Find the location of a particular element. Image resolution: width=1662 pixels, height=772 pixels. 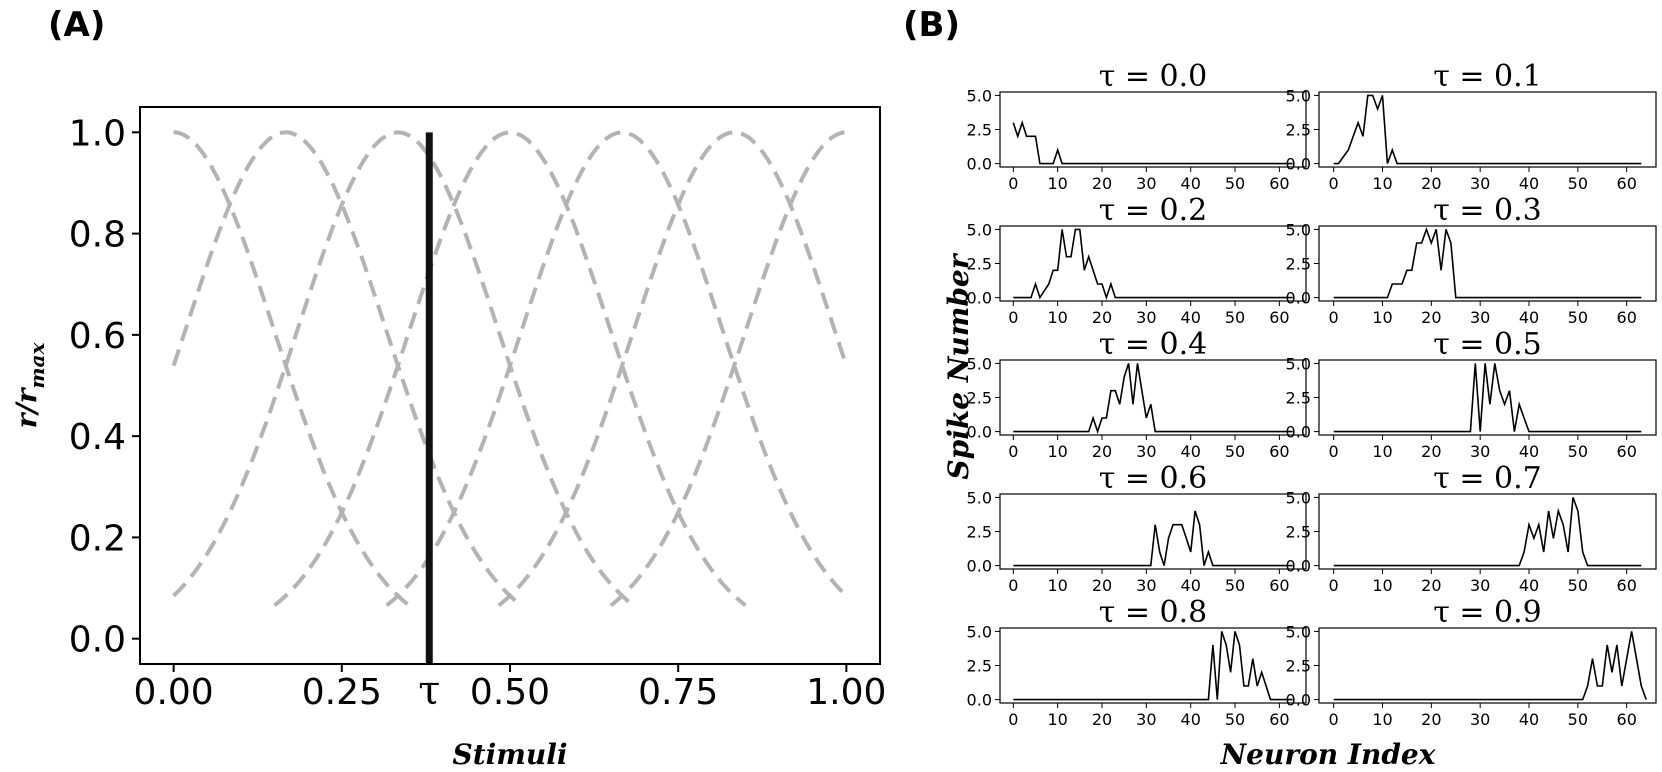

y-axis-title-sub: max is located at coordinates (37, 365).